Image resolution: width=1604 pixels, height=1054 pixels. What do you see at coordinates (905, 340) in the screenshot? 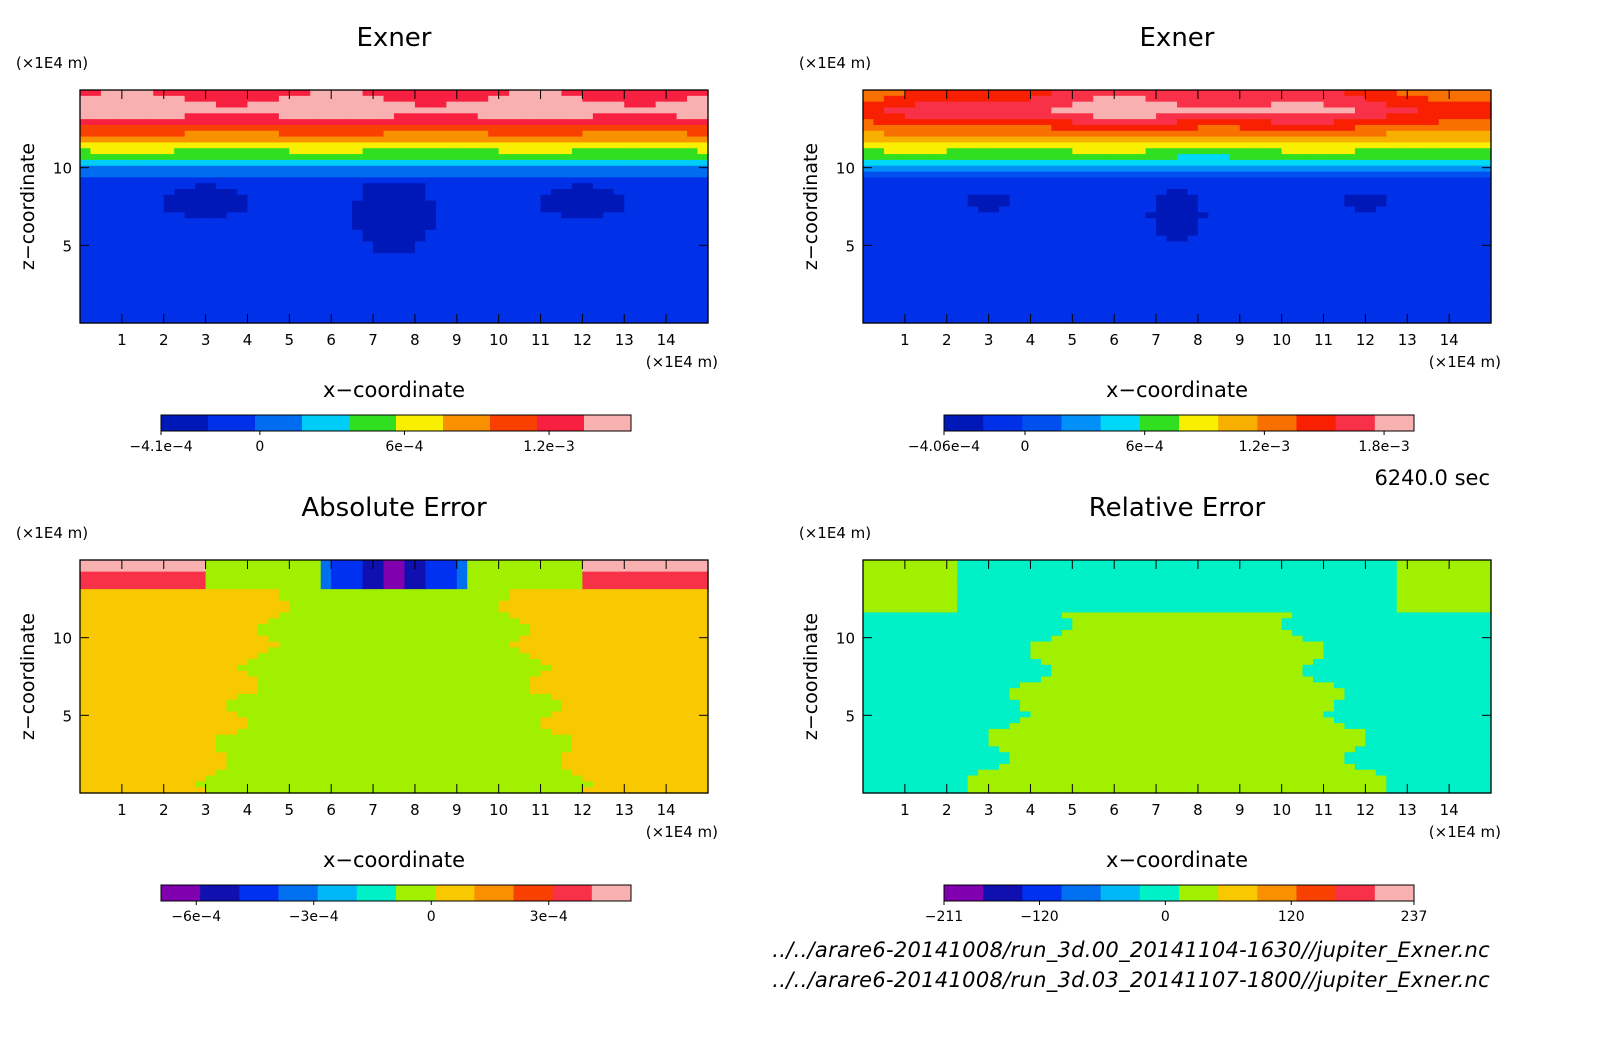
I see `x-tick-label: 1` at bounding box center [905, 340].